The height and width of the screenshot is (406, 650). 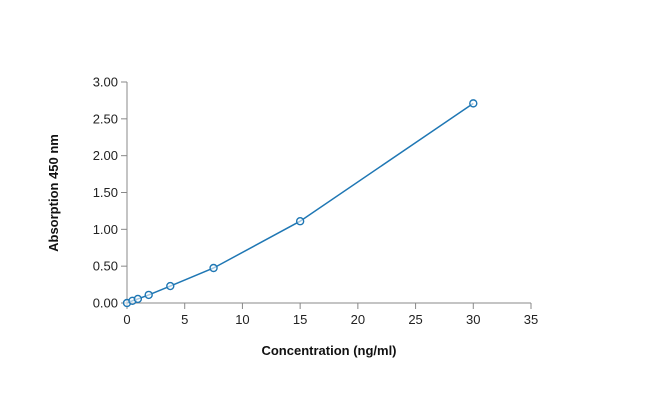 What do you see at coordinates (330, 314) in the screenshot?
I see `x-axis: 0 5 10 15 20 25 30 35` at bounding box center [330, 314].